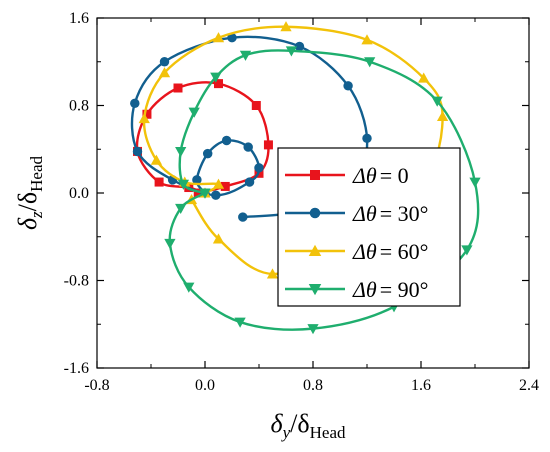 The width and height of the screenshot is (550, 452). Describe the element at coordinates (76, 281) in the screenshot. I see `y-tick-label: -0.8` at that location.